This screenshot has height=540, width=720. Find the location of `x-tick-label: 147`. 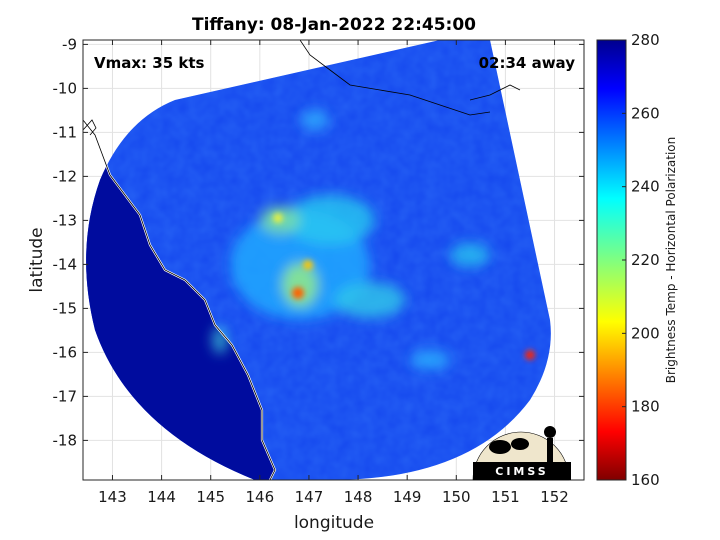

x-tick-label: 147 is located at coordinates (309, 497).